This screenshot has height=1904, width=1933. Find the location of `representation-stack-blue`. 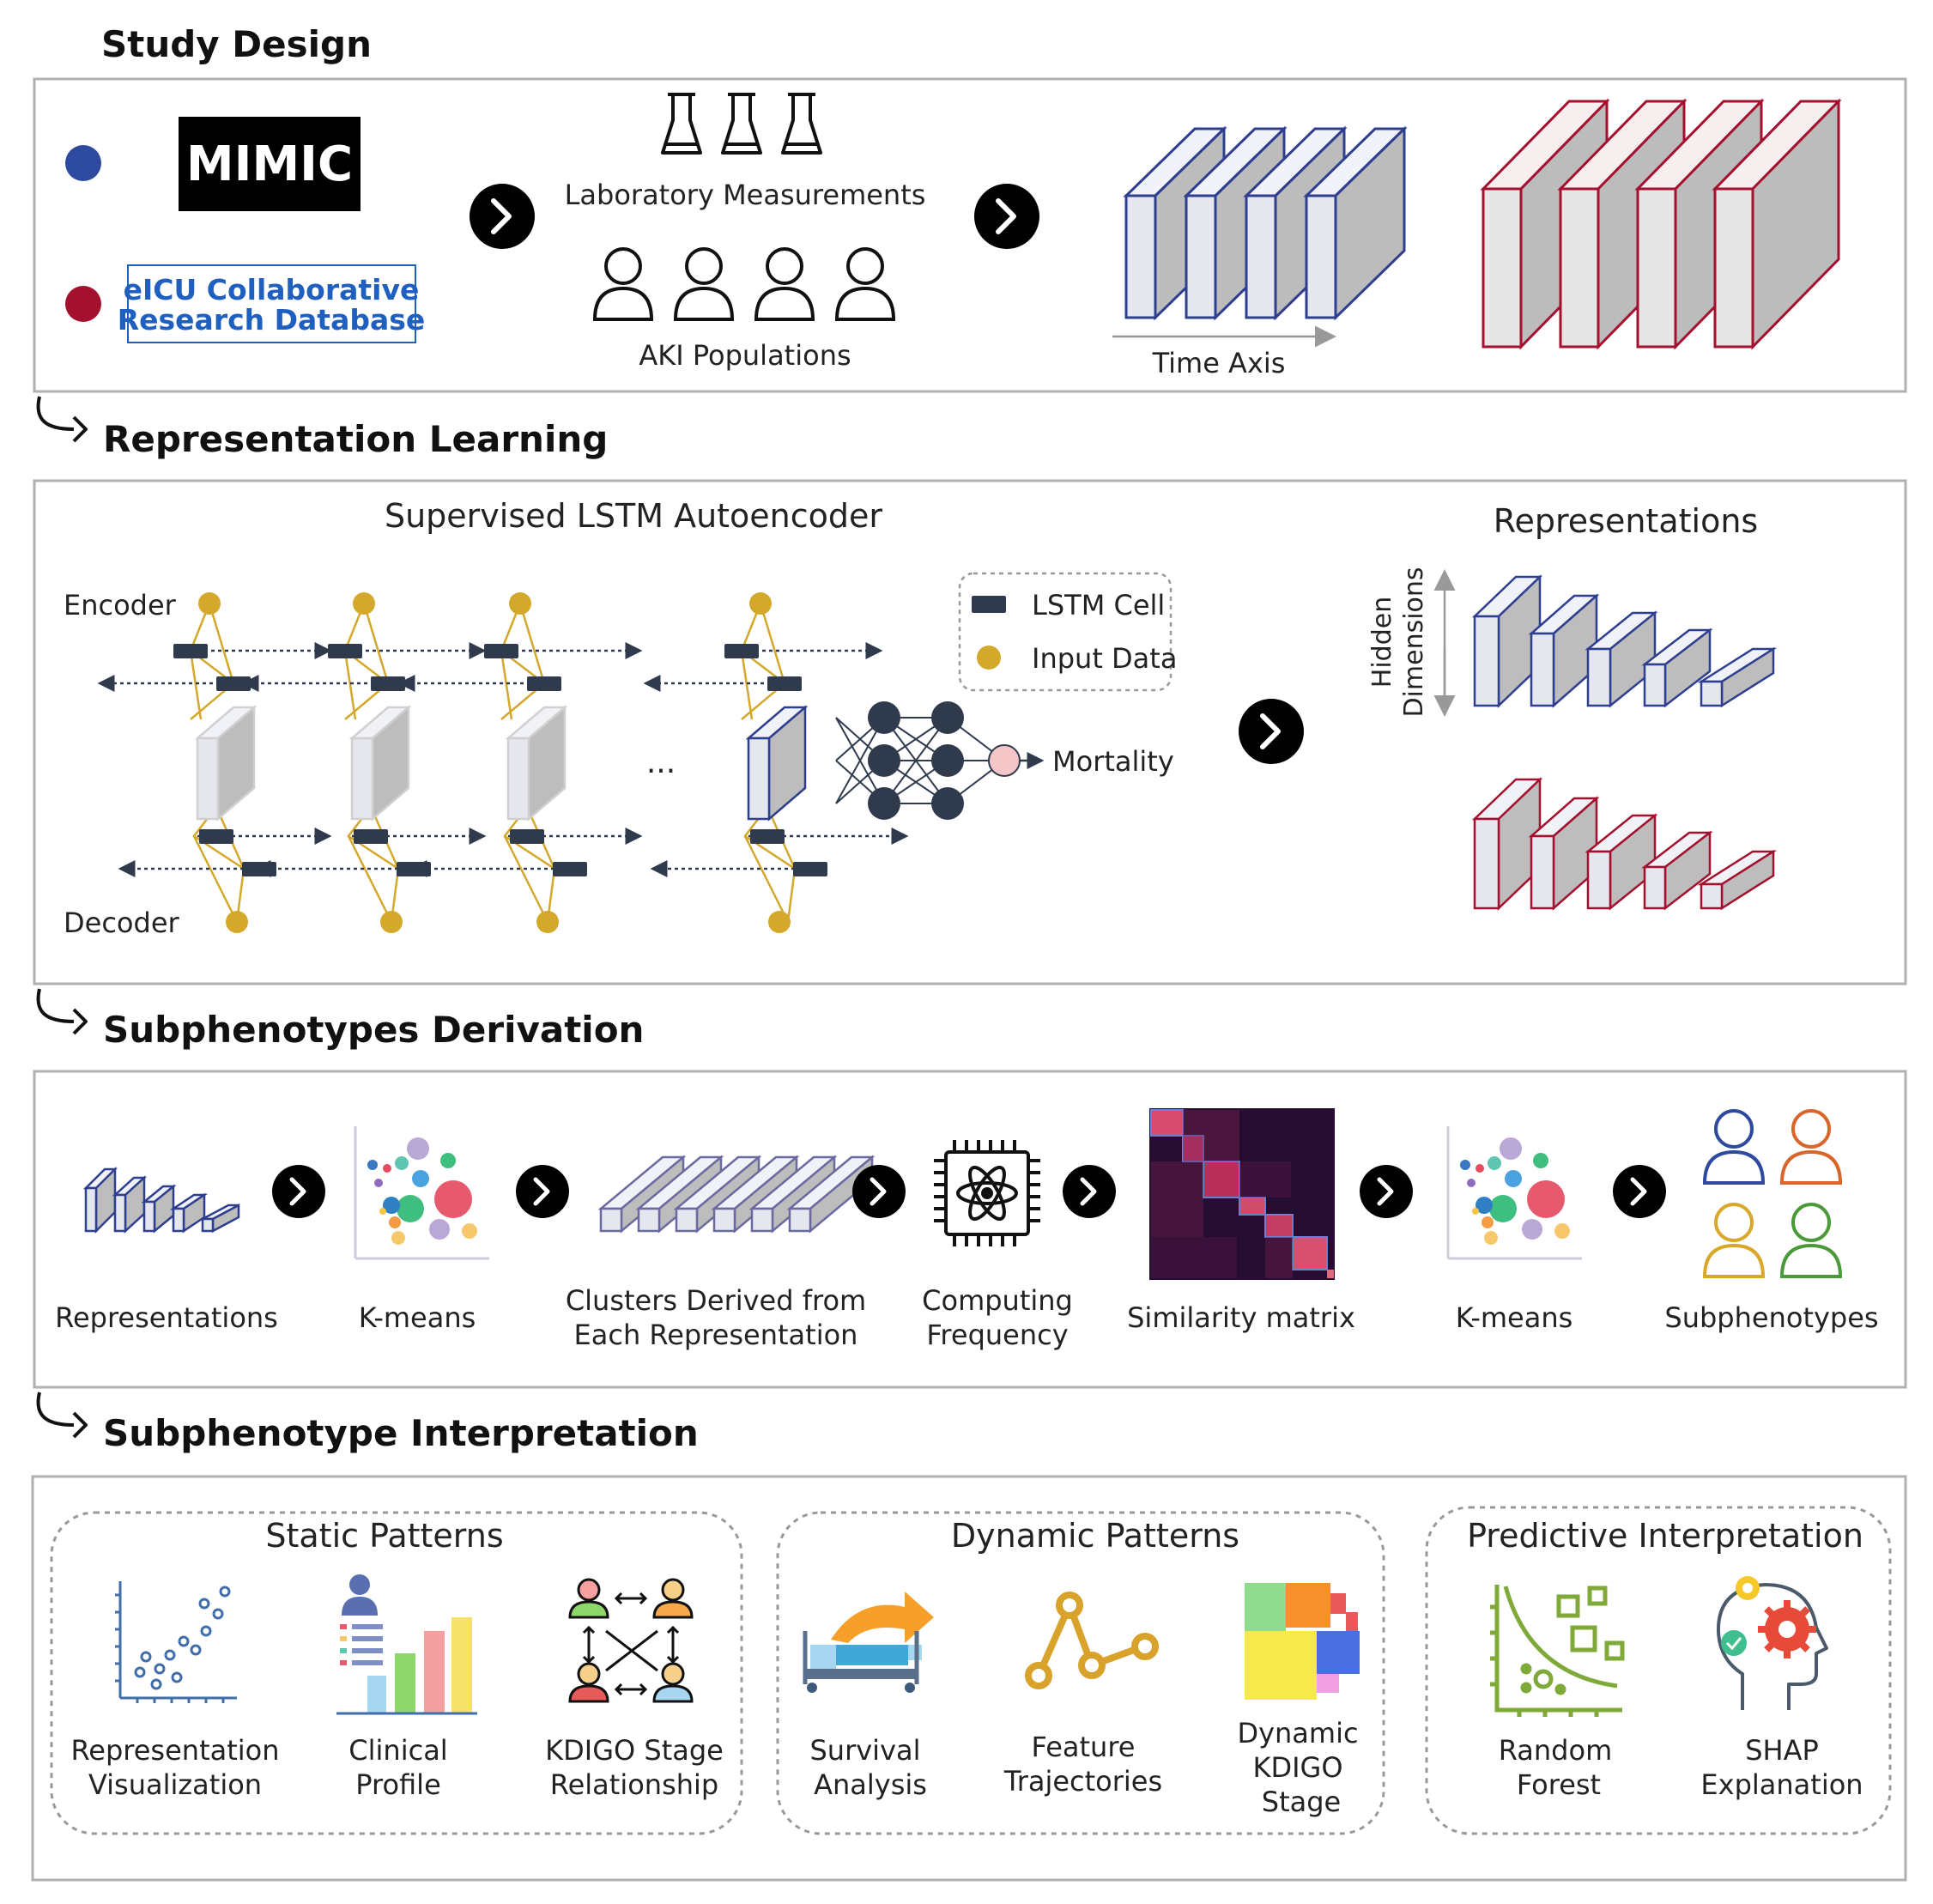

representation-stack-blue is located at coordinates (1625, 641).